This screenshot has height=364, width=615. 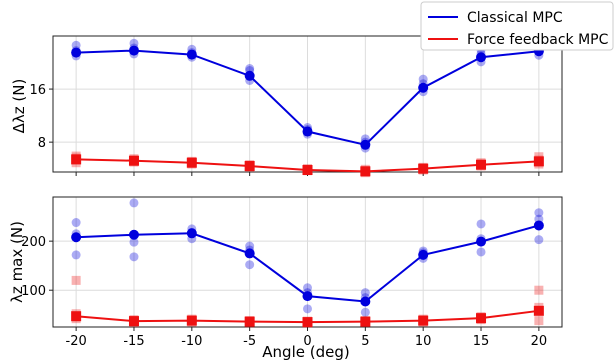 I want to click on bottom-y-tick-label: 200, so click(x=33, y=242).